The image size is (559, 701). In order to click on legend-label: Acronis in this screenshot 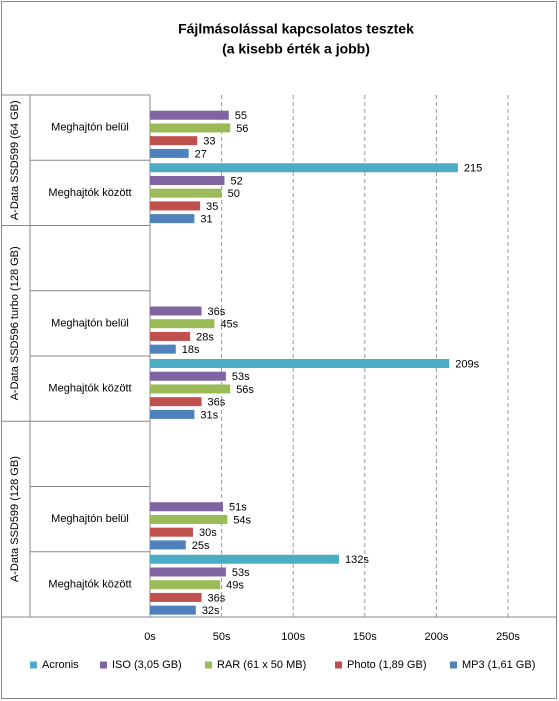, I will do `click(60, 665)`.